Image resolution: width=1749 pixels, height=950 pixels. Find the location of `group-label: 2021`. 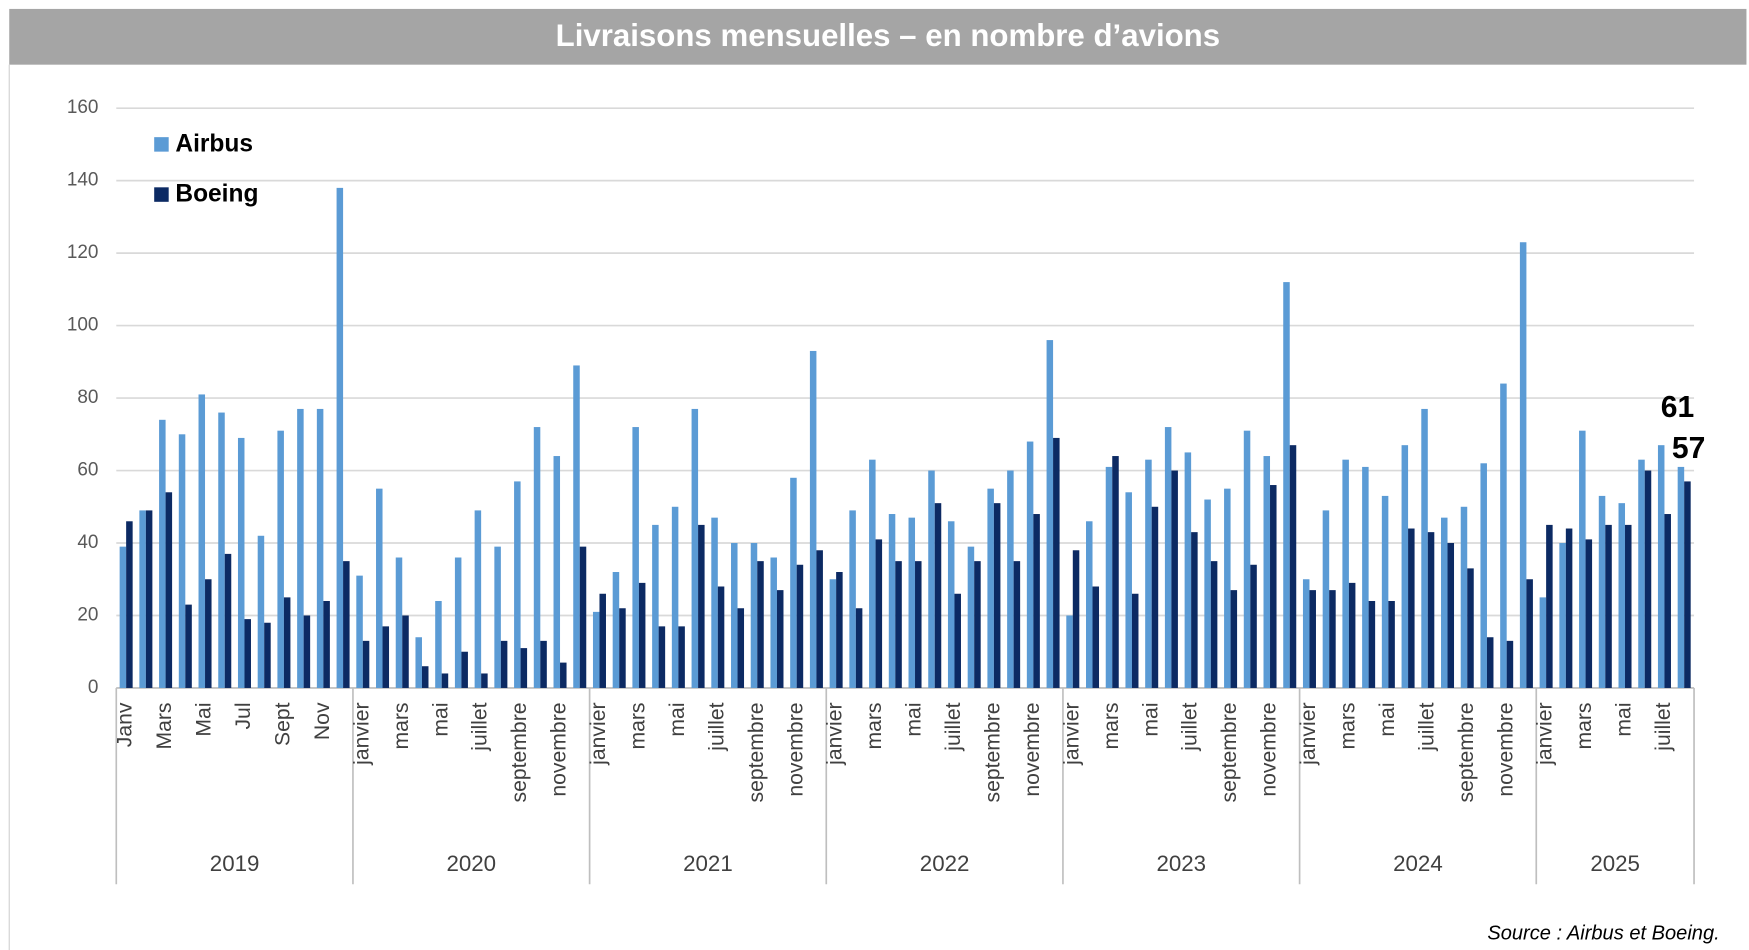

group-label: 2021 is located at coordinates (708, 863).